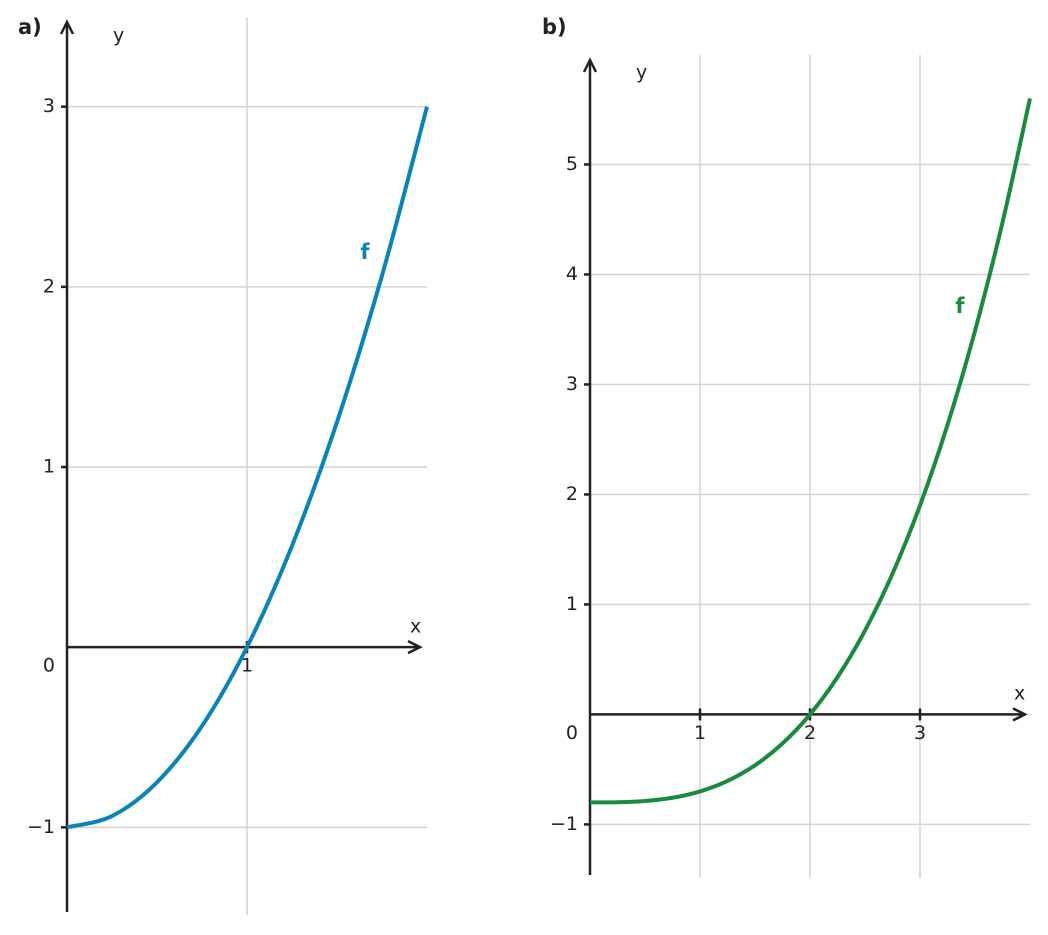 The height and width of the screenshot is (935, 1048). I want to click on panel-label: a), so click(30, 27).